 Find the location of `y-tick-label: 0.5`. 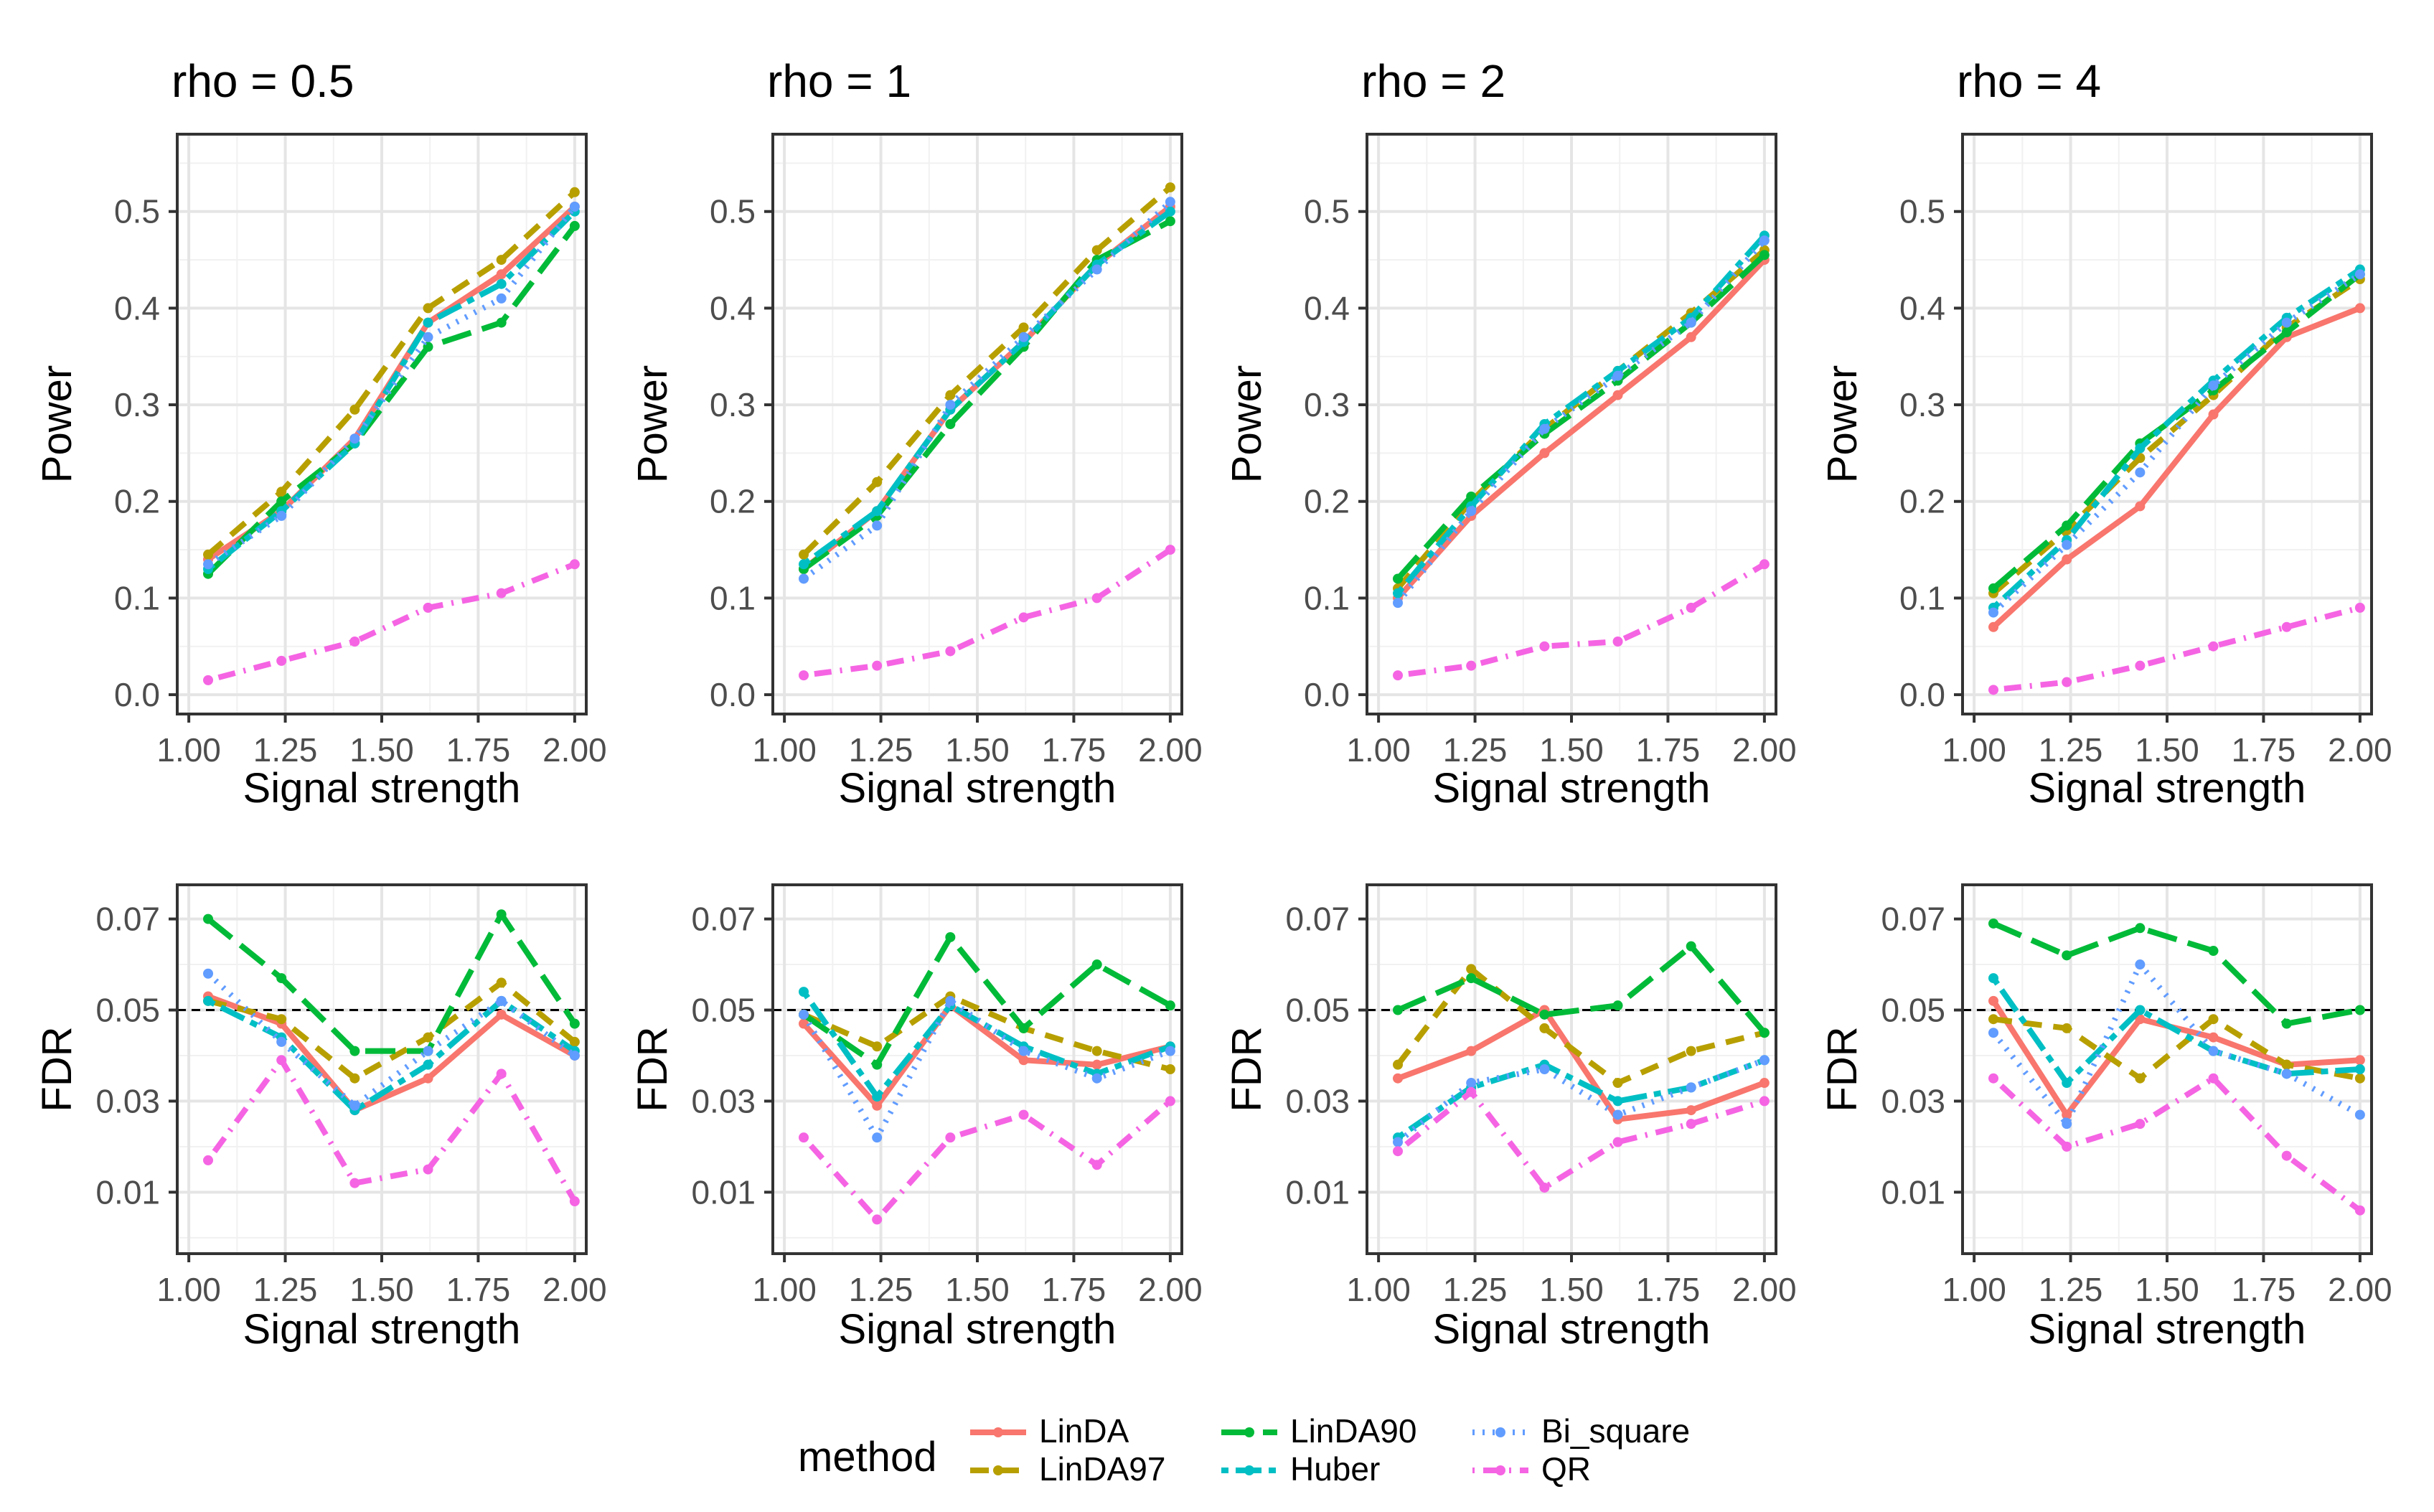

y-tick-label: 0.5 is located at coordinates (137, 212).